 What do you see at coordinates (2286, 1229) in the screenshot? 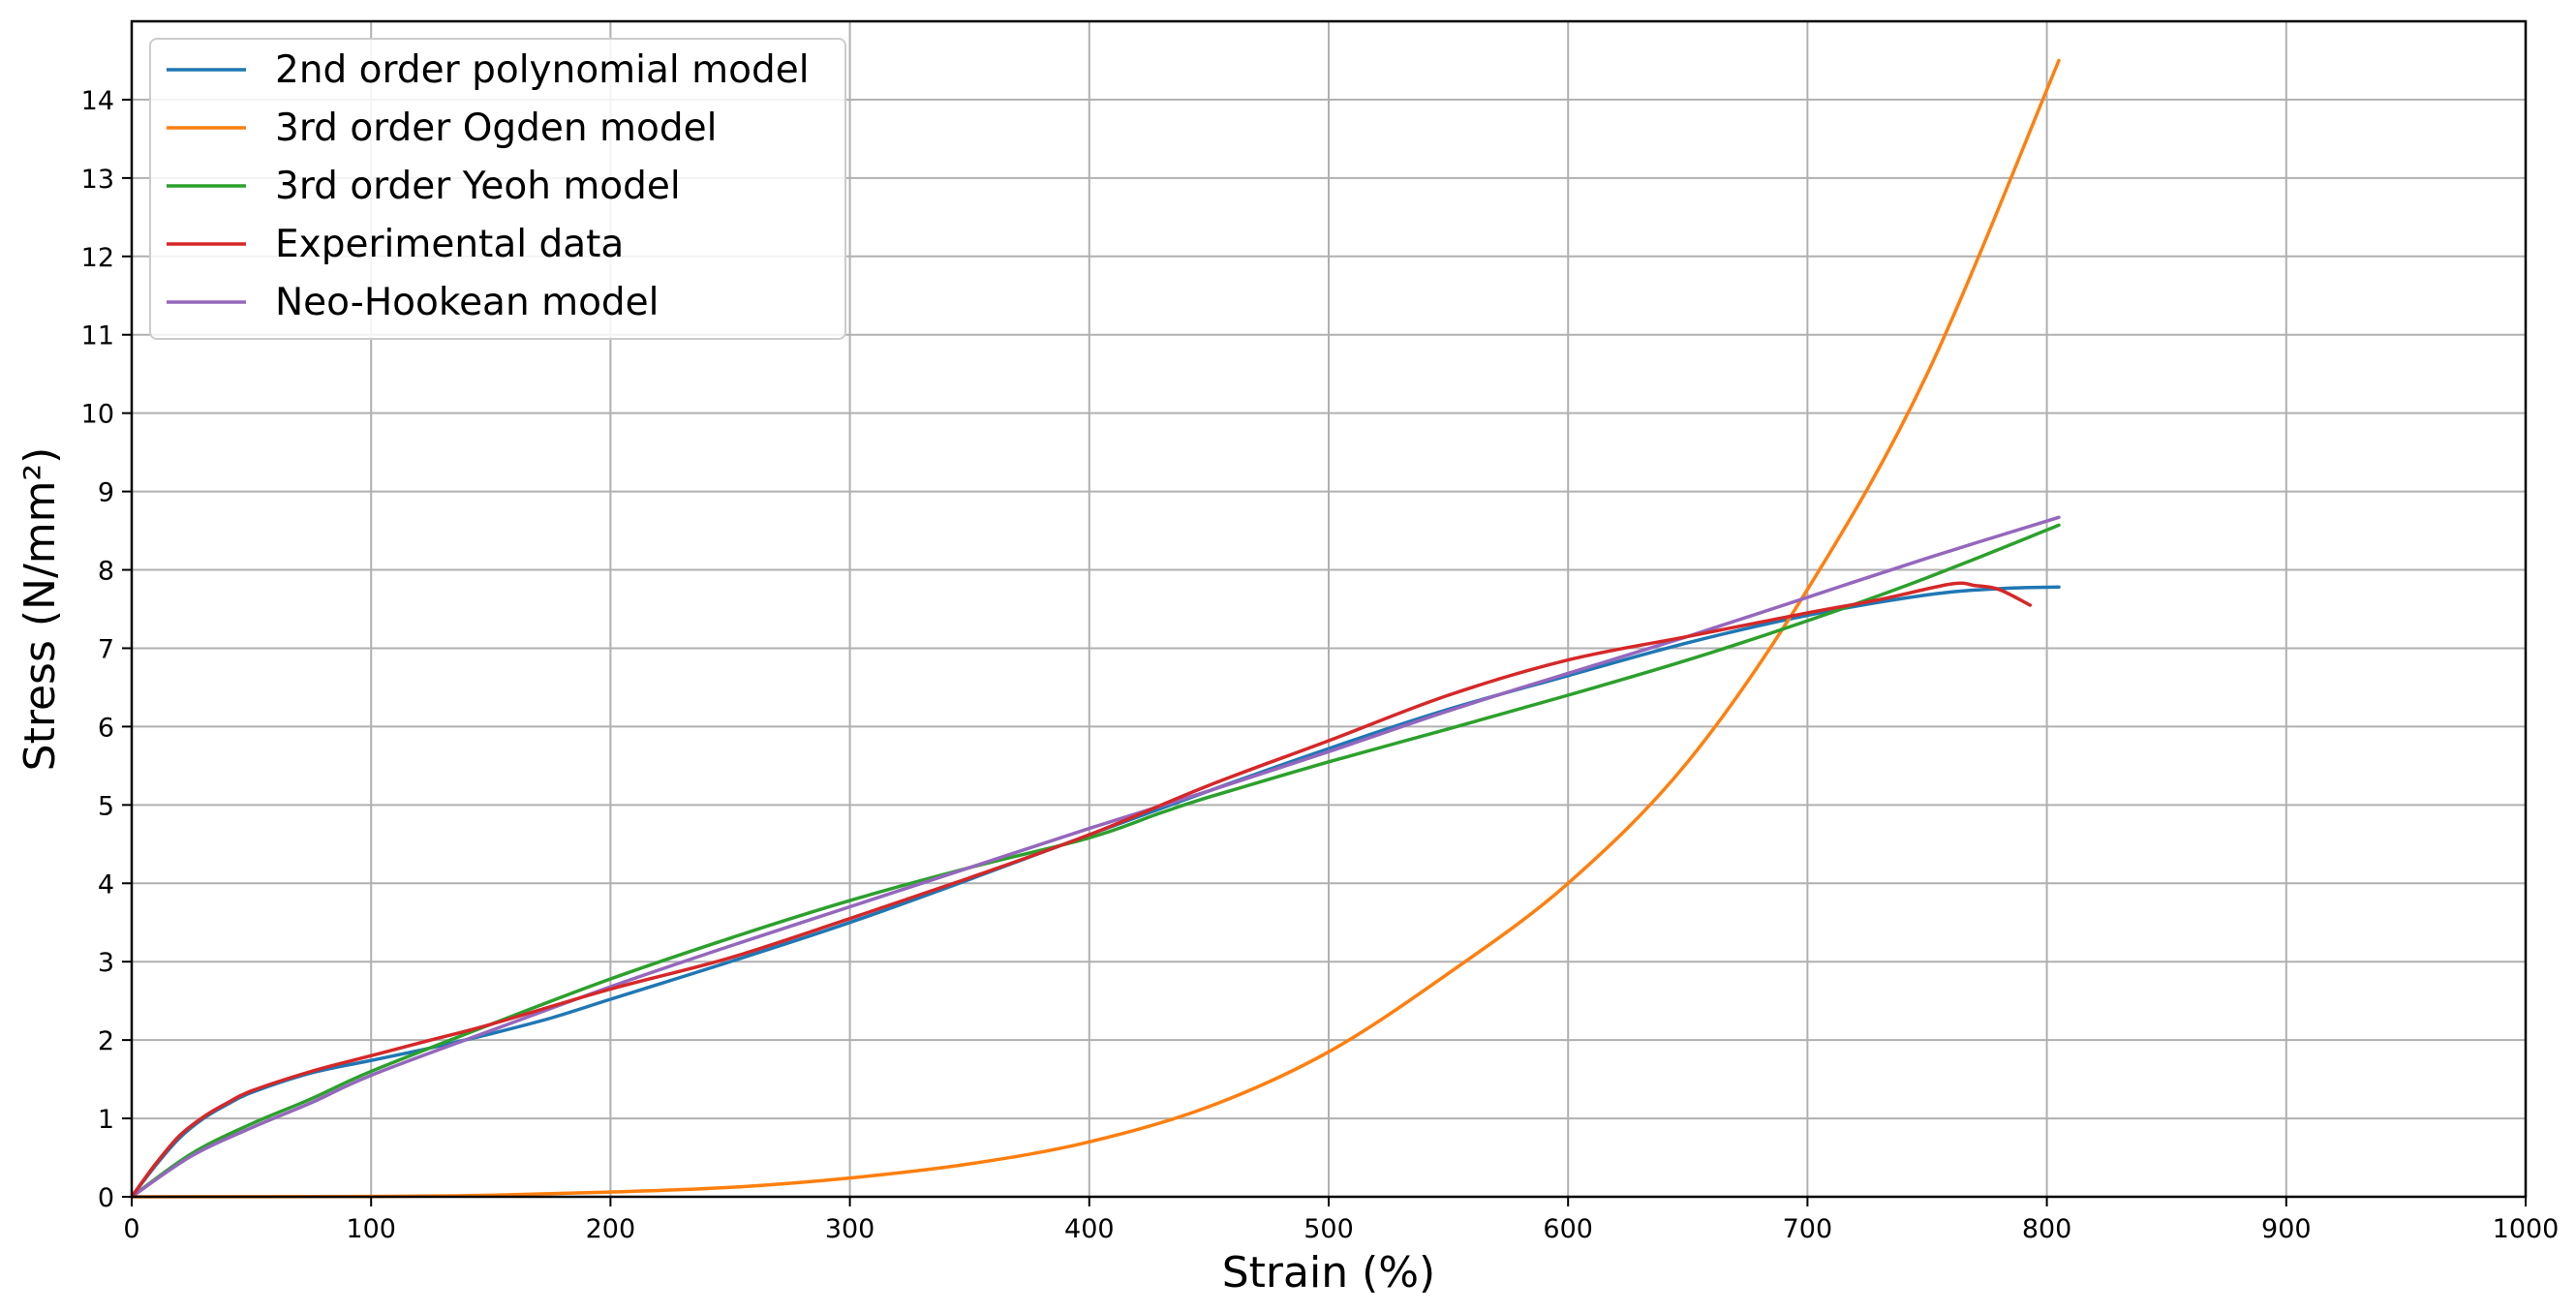
I see `x-tick-label: 900` at bounding box center [2286, 1229].